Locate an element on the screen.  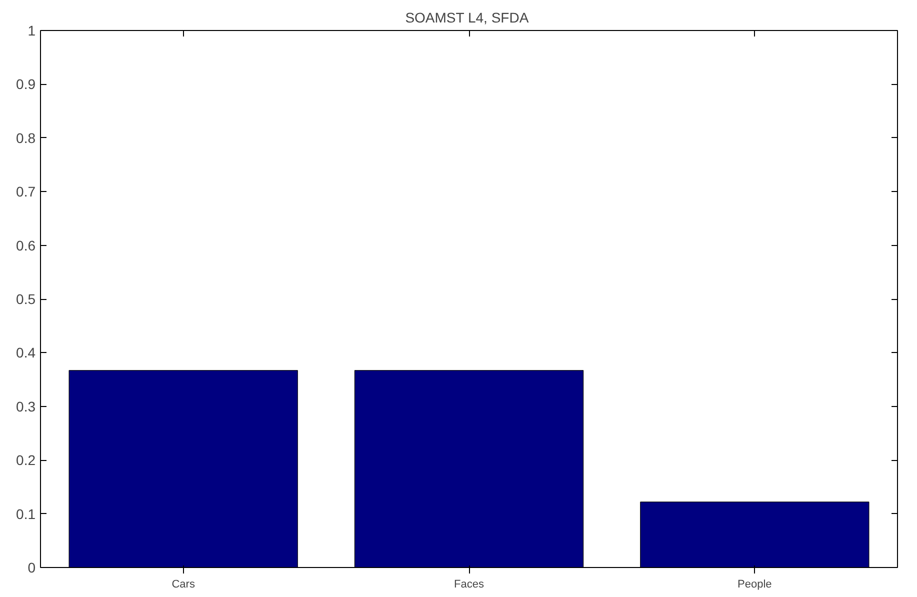
y-tick-label: 1 is located at coordinates (32, 30).